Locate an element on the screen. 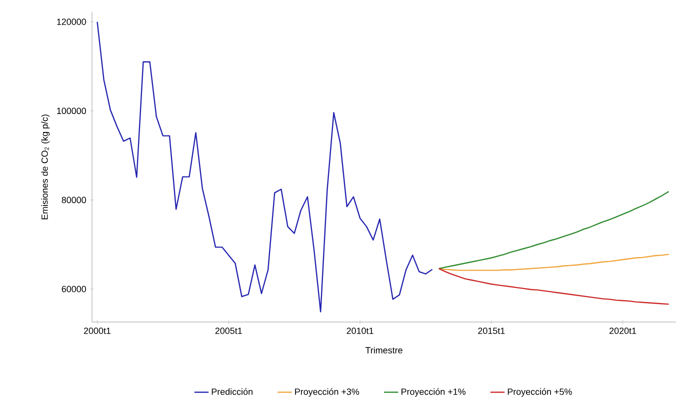  x-tick-label: 2005t1 is located at coordinates (228, 331).